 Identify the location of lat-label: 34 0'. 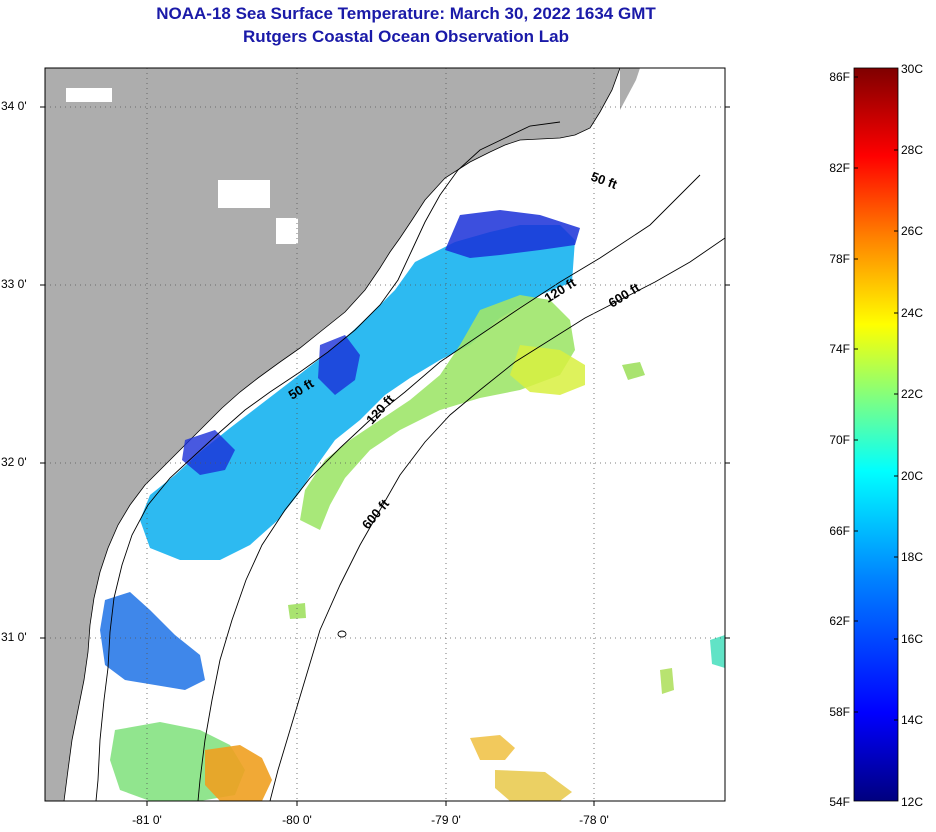
(14, 106).